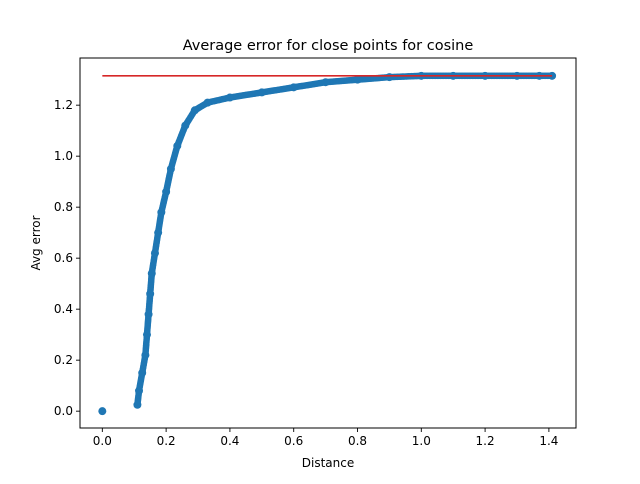 Image resolution: width=640 pixels, height=484 pixels. I want to click on x-tick-label: 0.2, so click(166, 441).